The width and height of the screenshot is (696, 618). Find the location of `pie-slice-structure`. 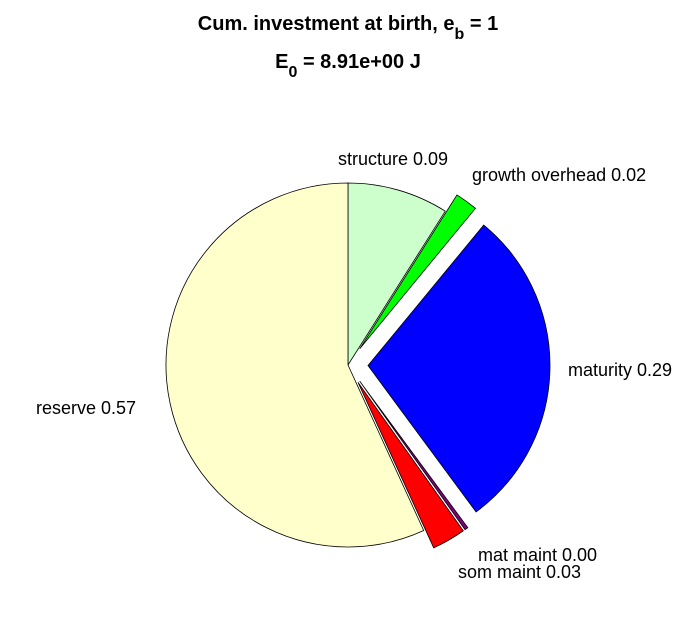

pie-slice-structure is located at coordinates (396, 274).